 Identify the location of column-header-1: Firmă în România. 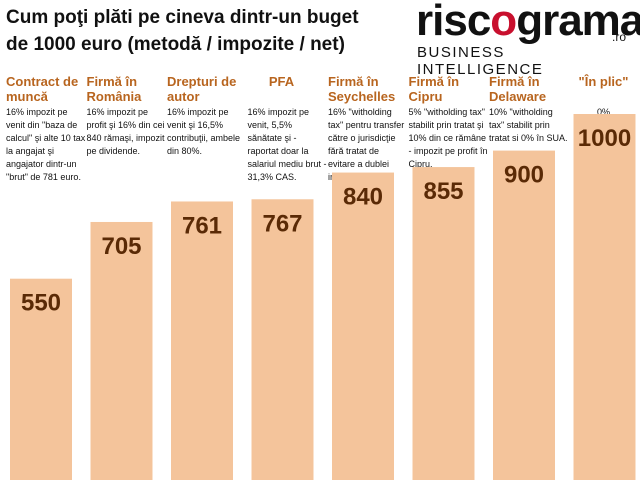
(114, 89).